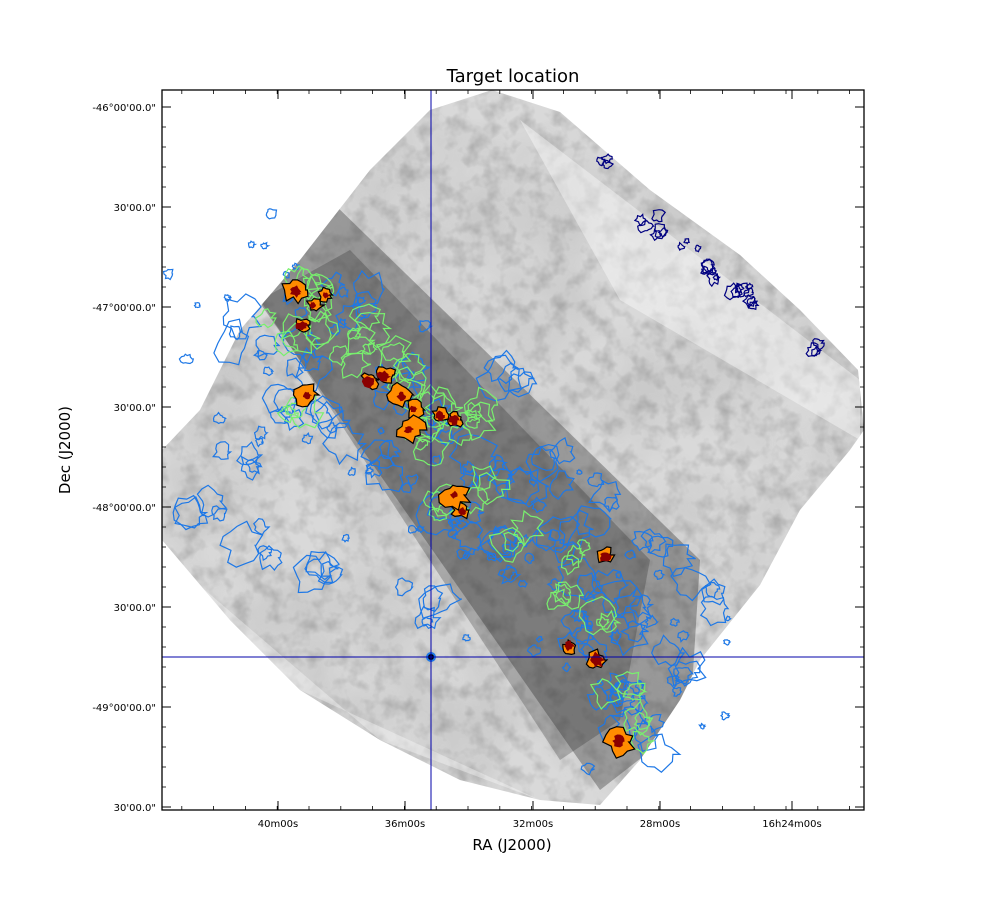 Image resolution: width=1000 pixels, height=900 pixels. I want to click on x-tick-label: 28m00s, so click(660, 824).